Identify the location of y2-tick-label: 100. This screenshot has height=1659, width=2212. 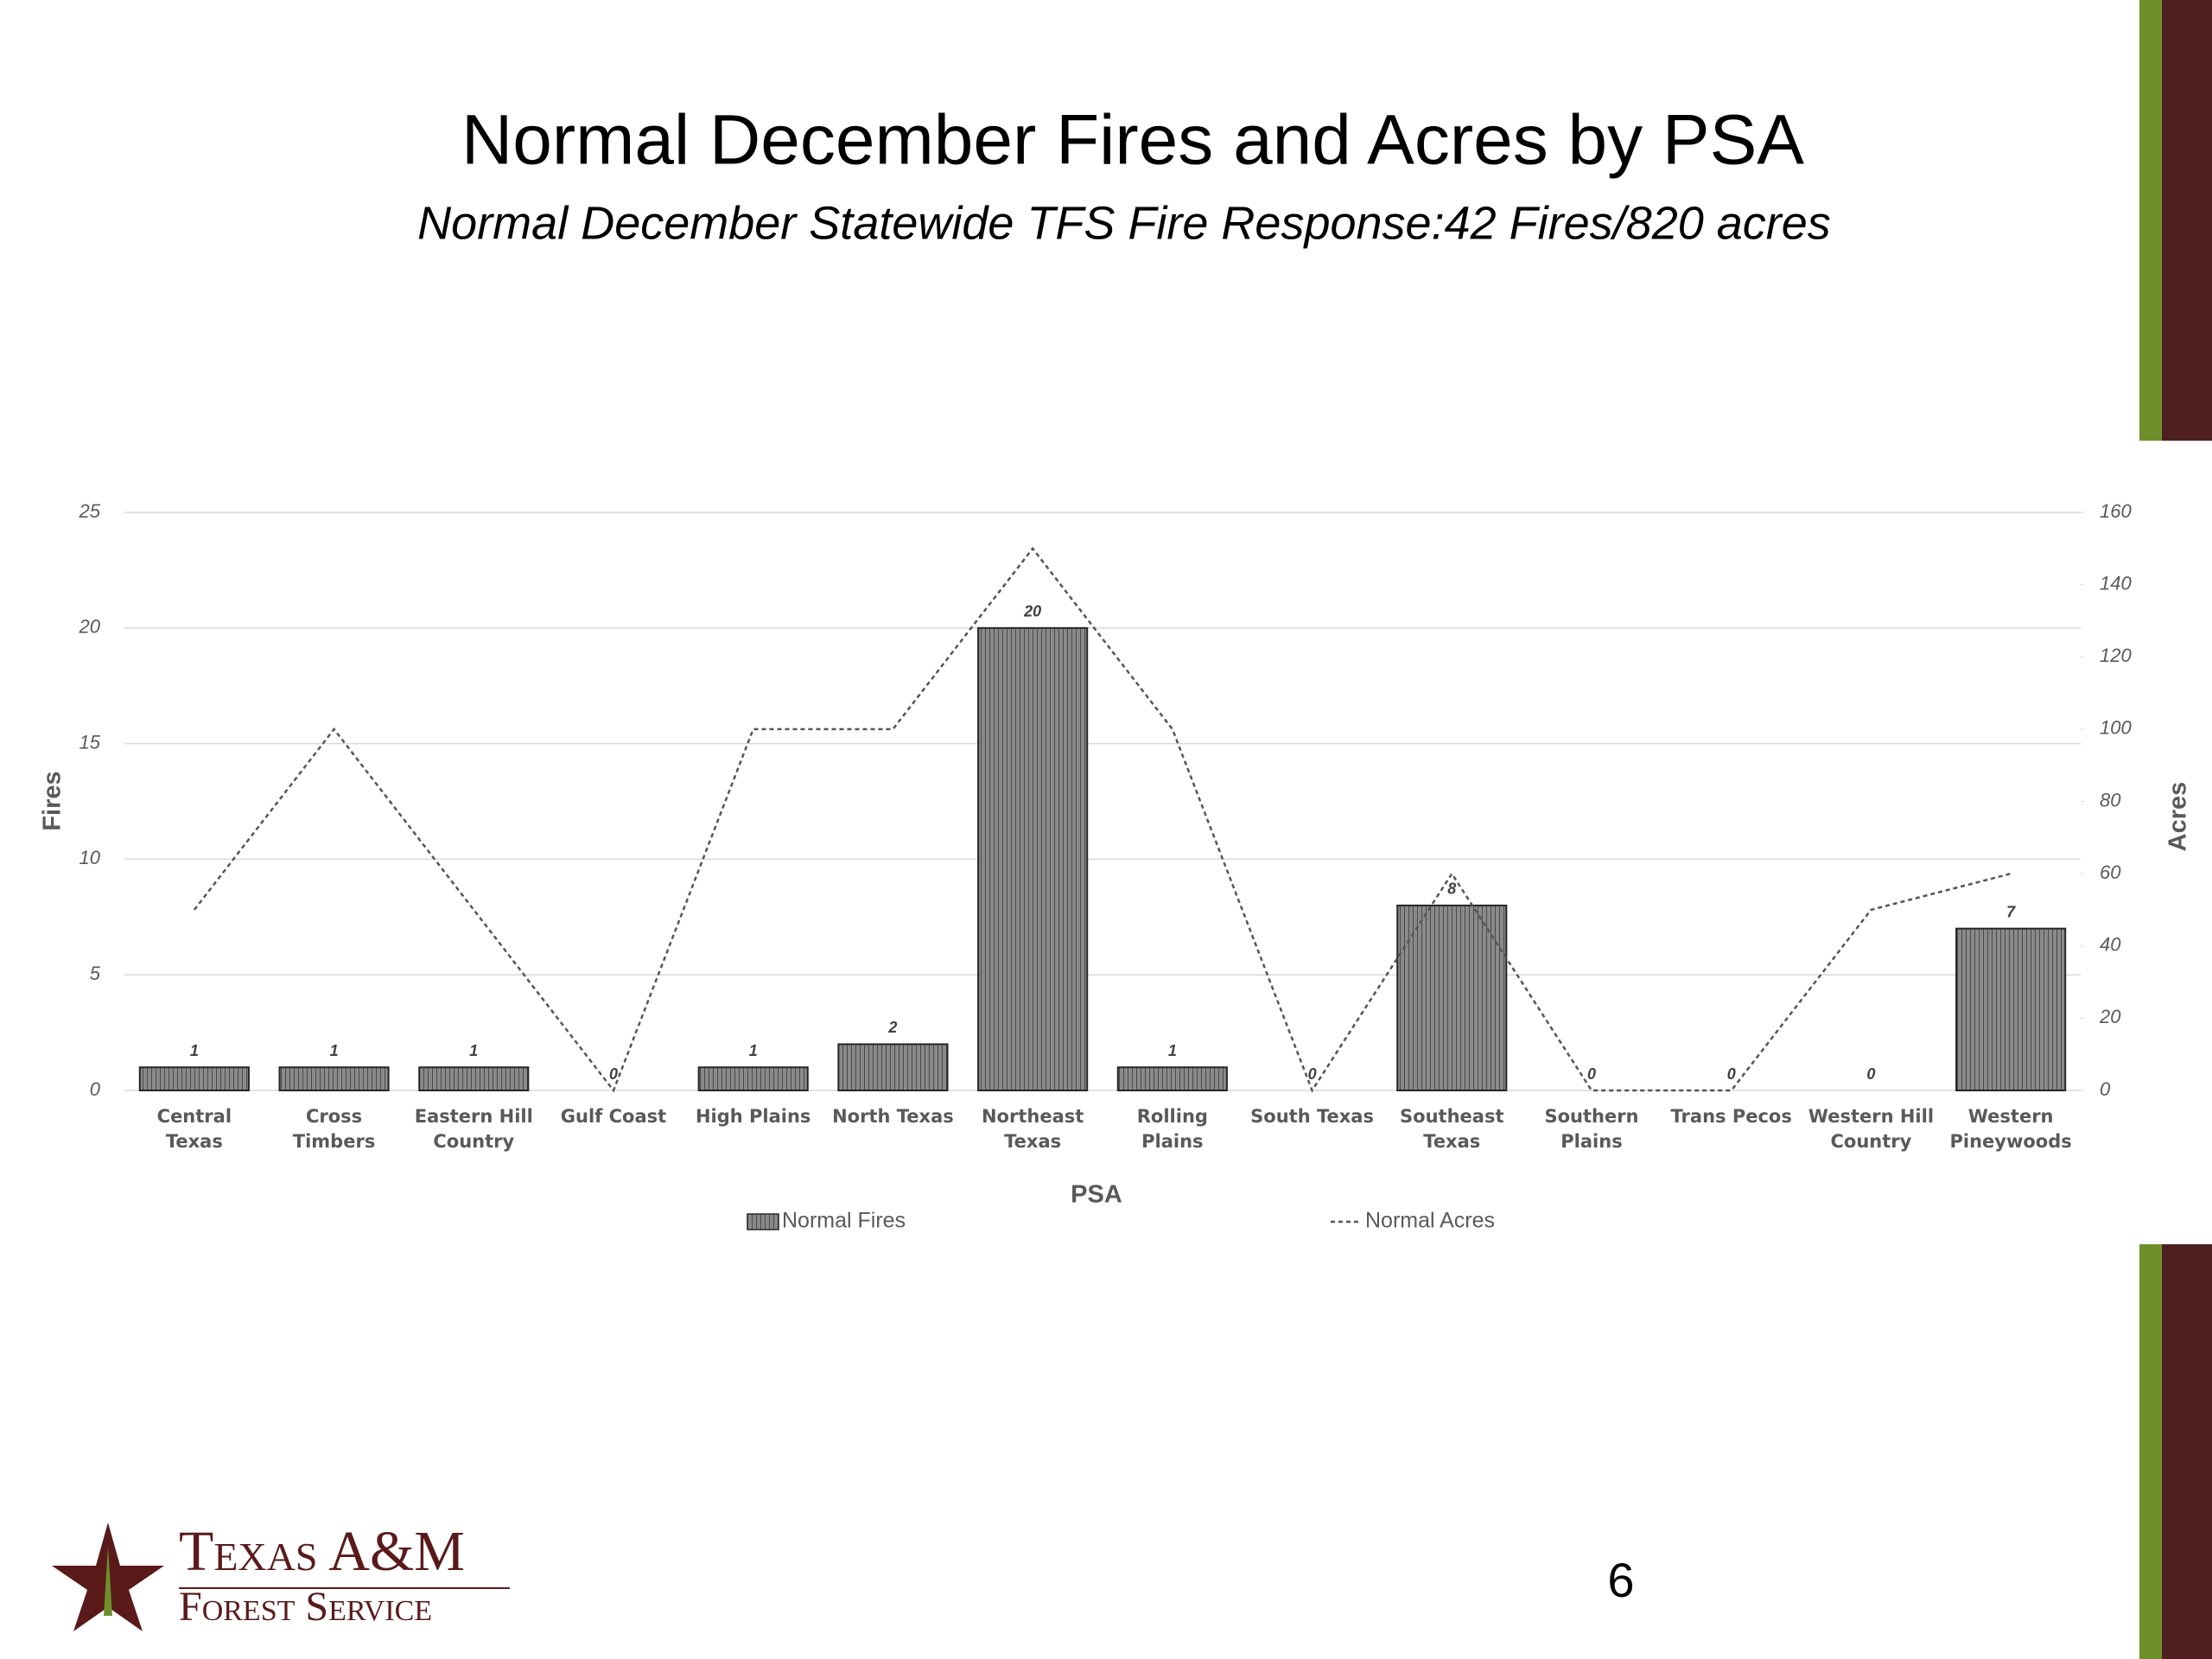
(2116, 728).